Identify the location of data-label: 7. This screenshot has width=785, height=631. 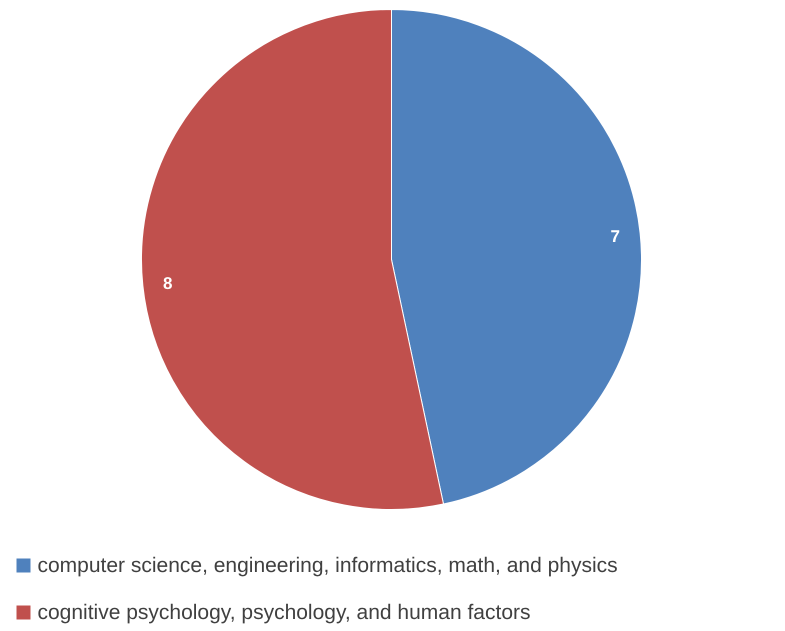
(615, 236).